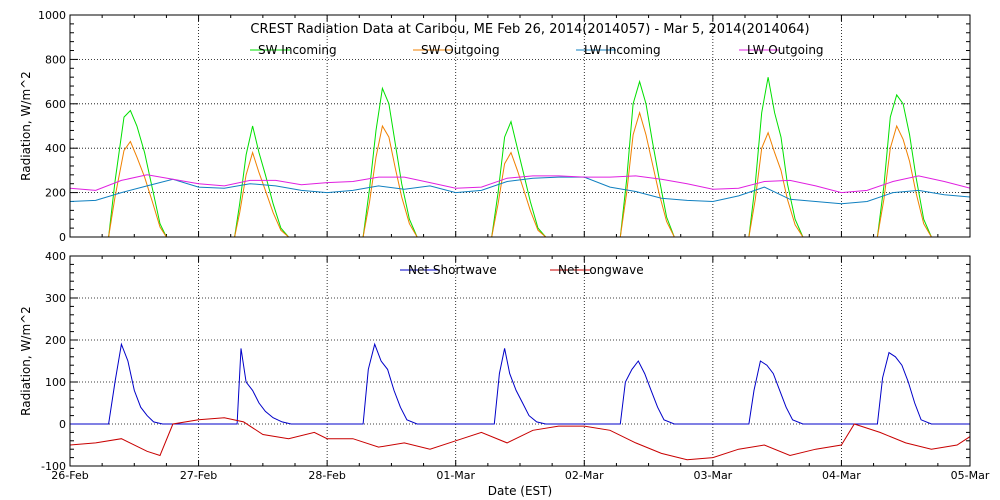  Describe the element at coordinates (55, 298) in the screenshot. I see `y-tick-label: 300` at that location.